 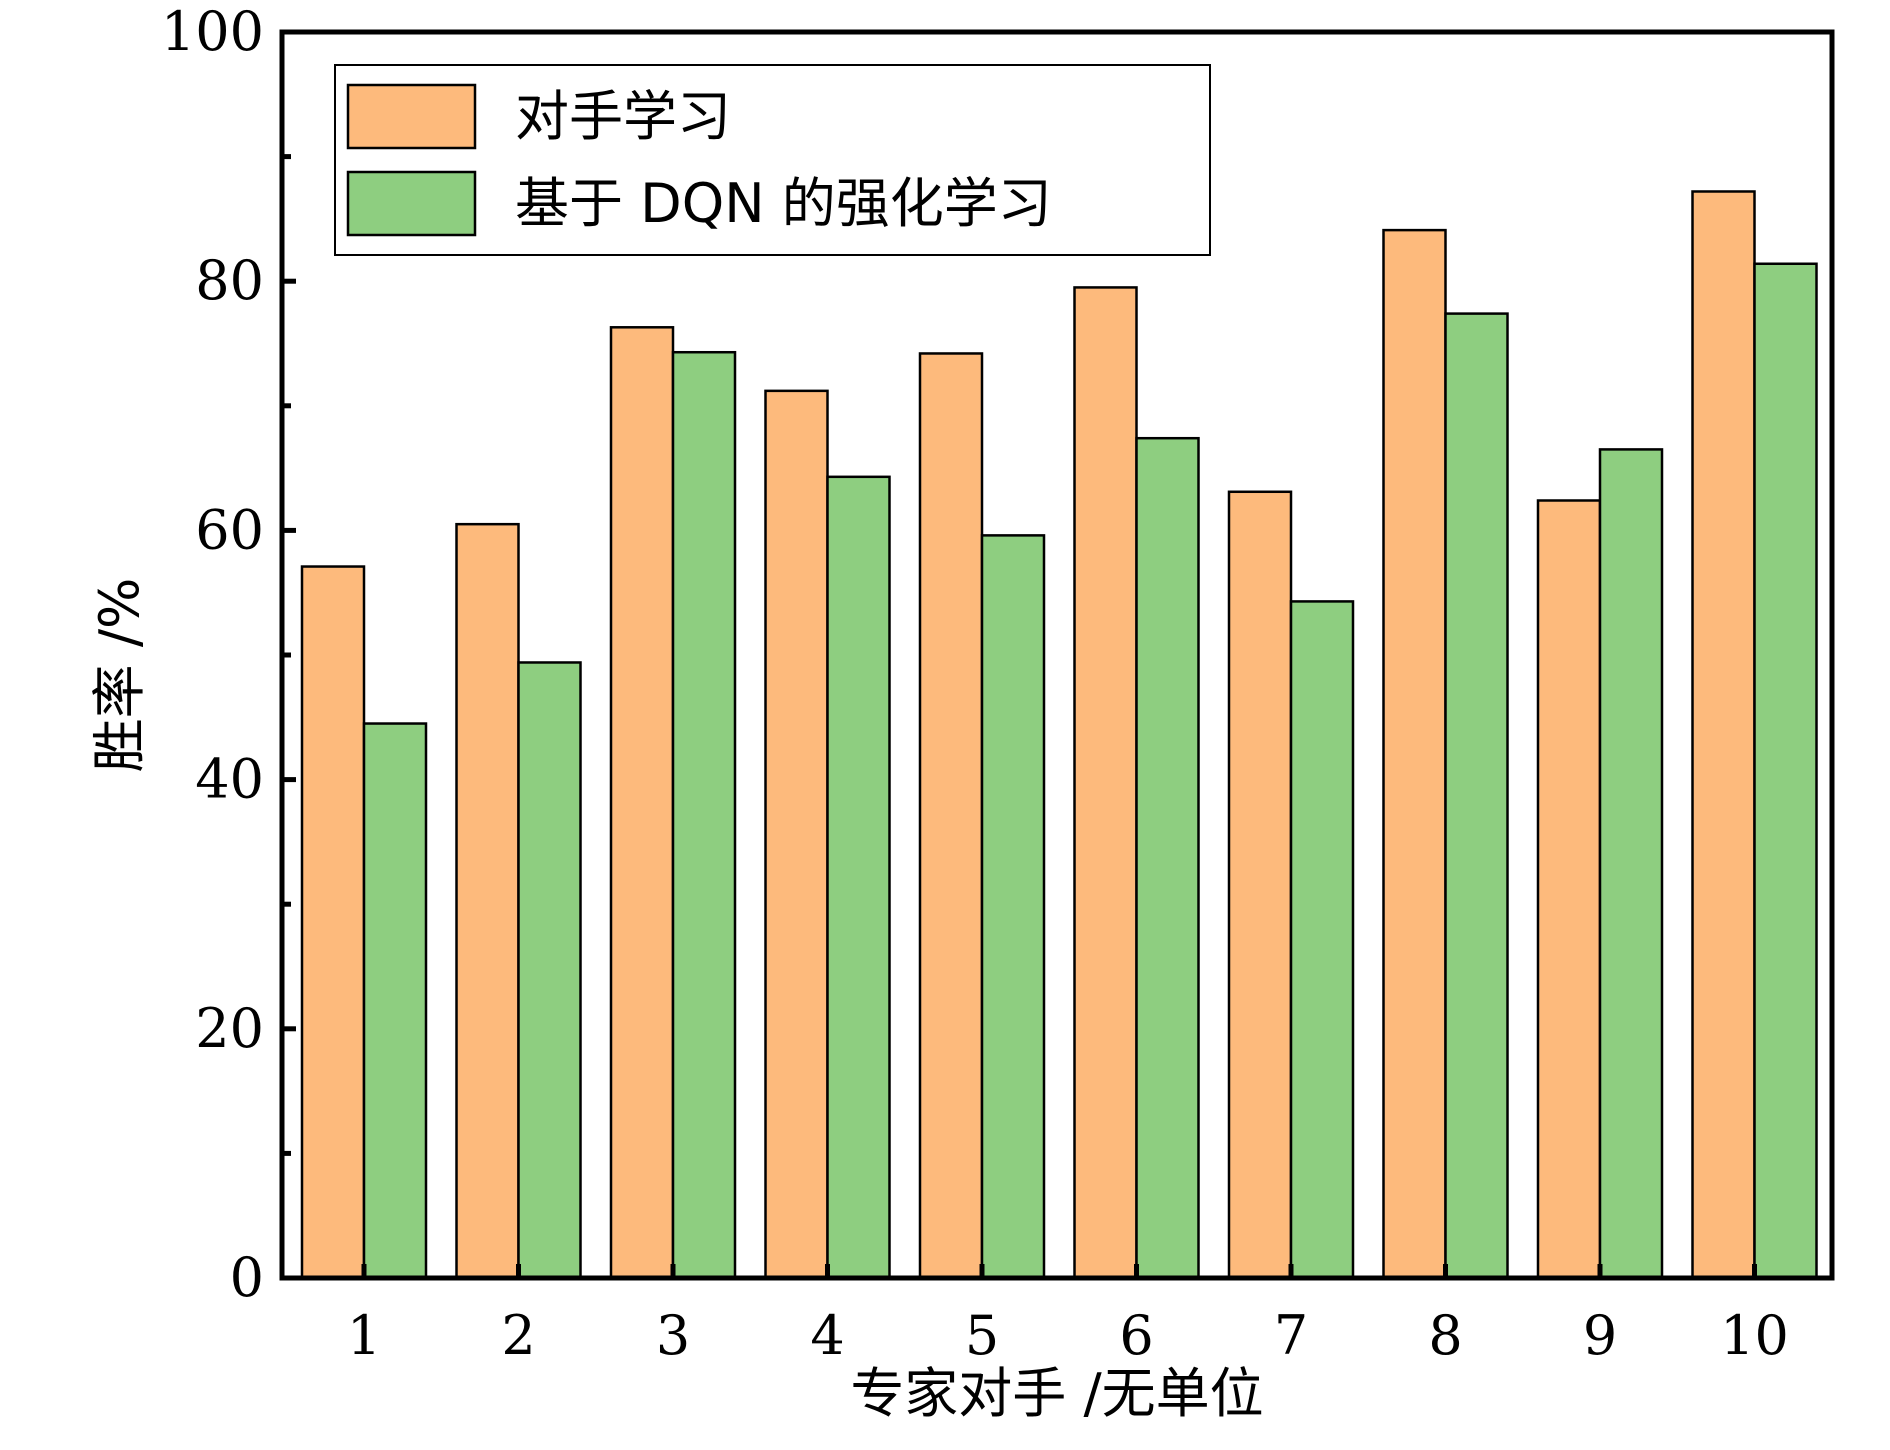 I want to click on y-tick-label-0: 0, so click(x=247, y=1277).